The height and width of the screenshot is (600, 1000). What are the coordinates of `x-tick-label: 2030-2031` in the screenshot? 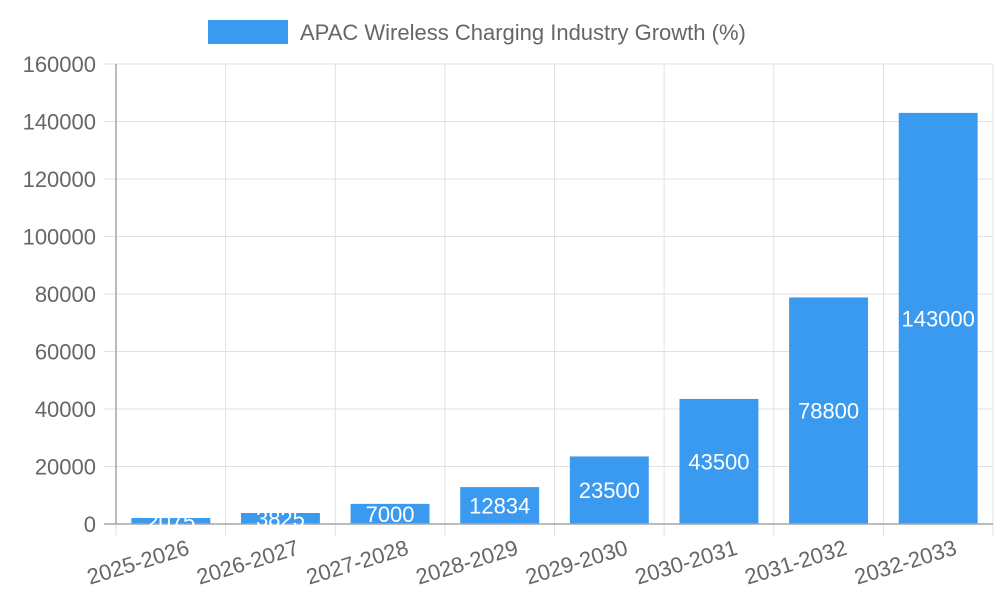 It's located at (686, 562).